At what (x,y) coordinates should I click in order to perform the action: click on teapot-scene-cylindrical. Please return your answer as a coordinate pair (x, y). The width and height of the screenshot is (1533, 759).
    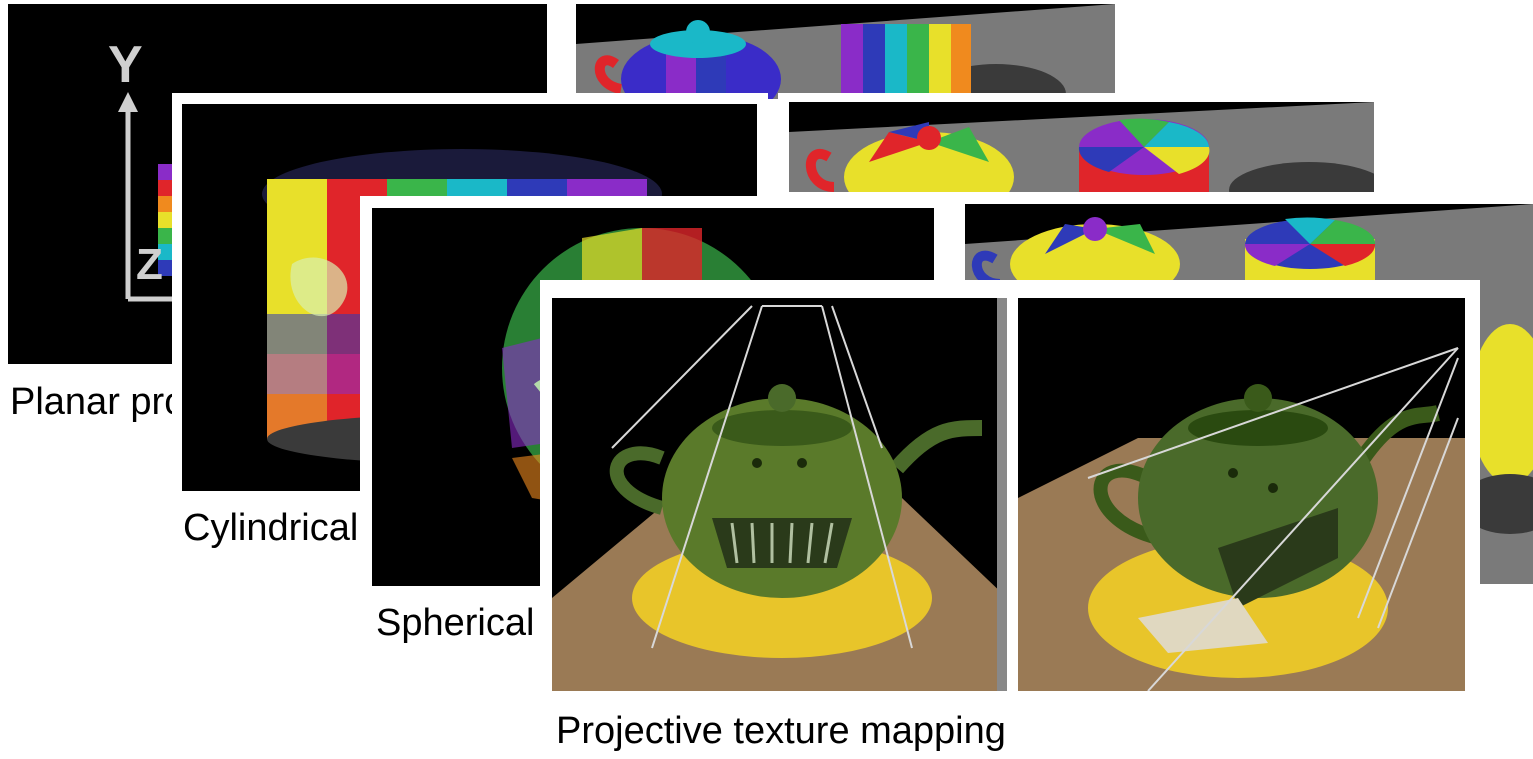
    Looking at the image, I should click on (1081, 147).